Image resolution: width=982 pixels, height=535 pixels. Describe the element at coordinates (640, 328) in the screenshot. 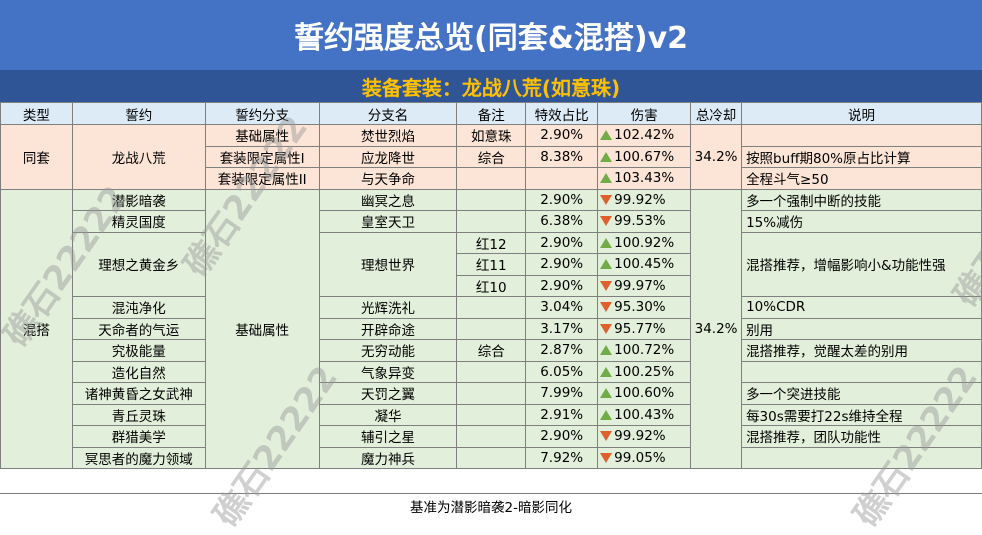

I see `damage-value: 95.77%` at that location.